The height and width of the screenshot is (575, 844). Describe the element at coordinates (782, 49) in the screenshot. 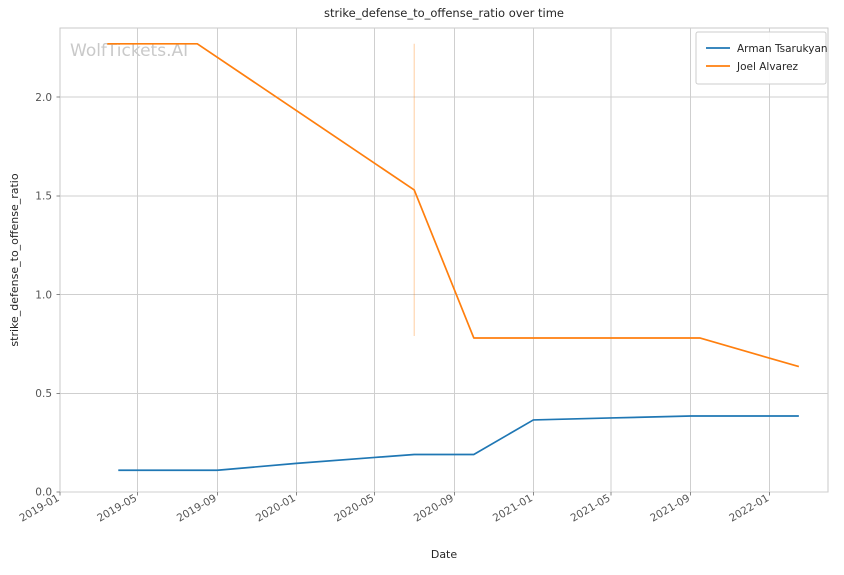

I see `legend-label-0: Arman Tsarukyan` at that location.